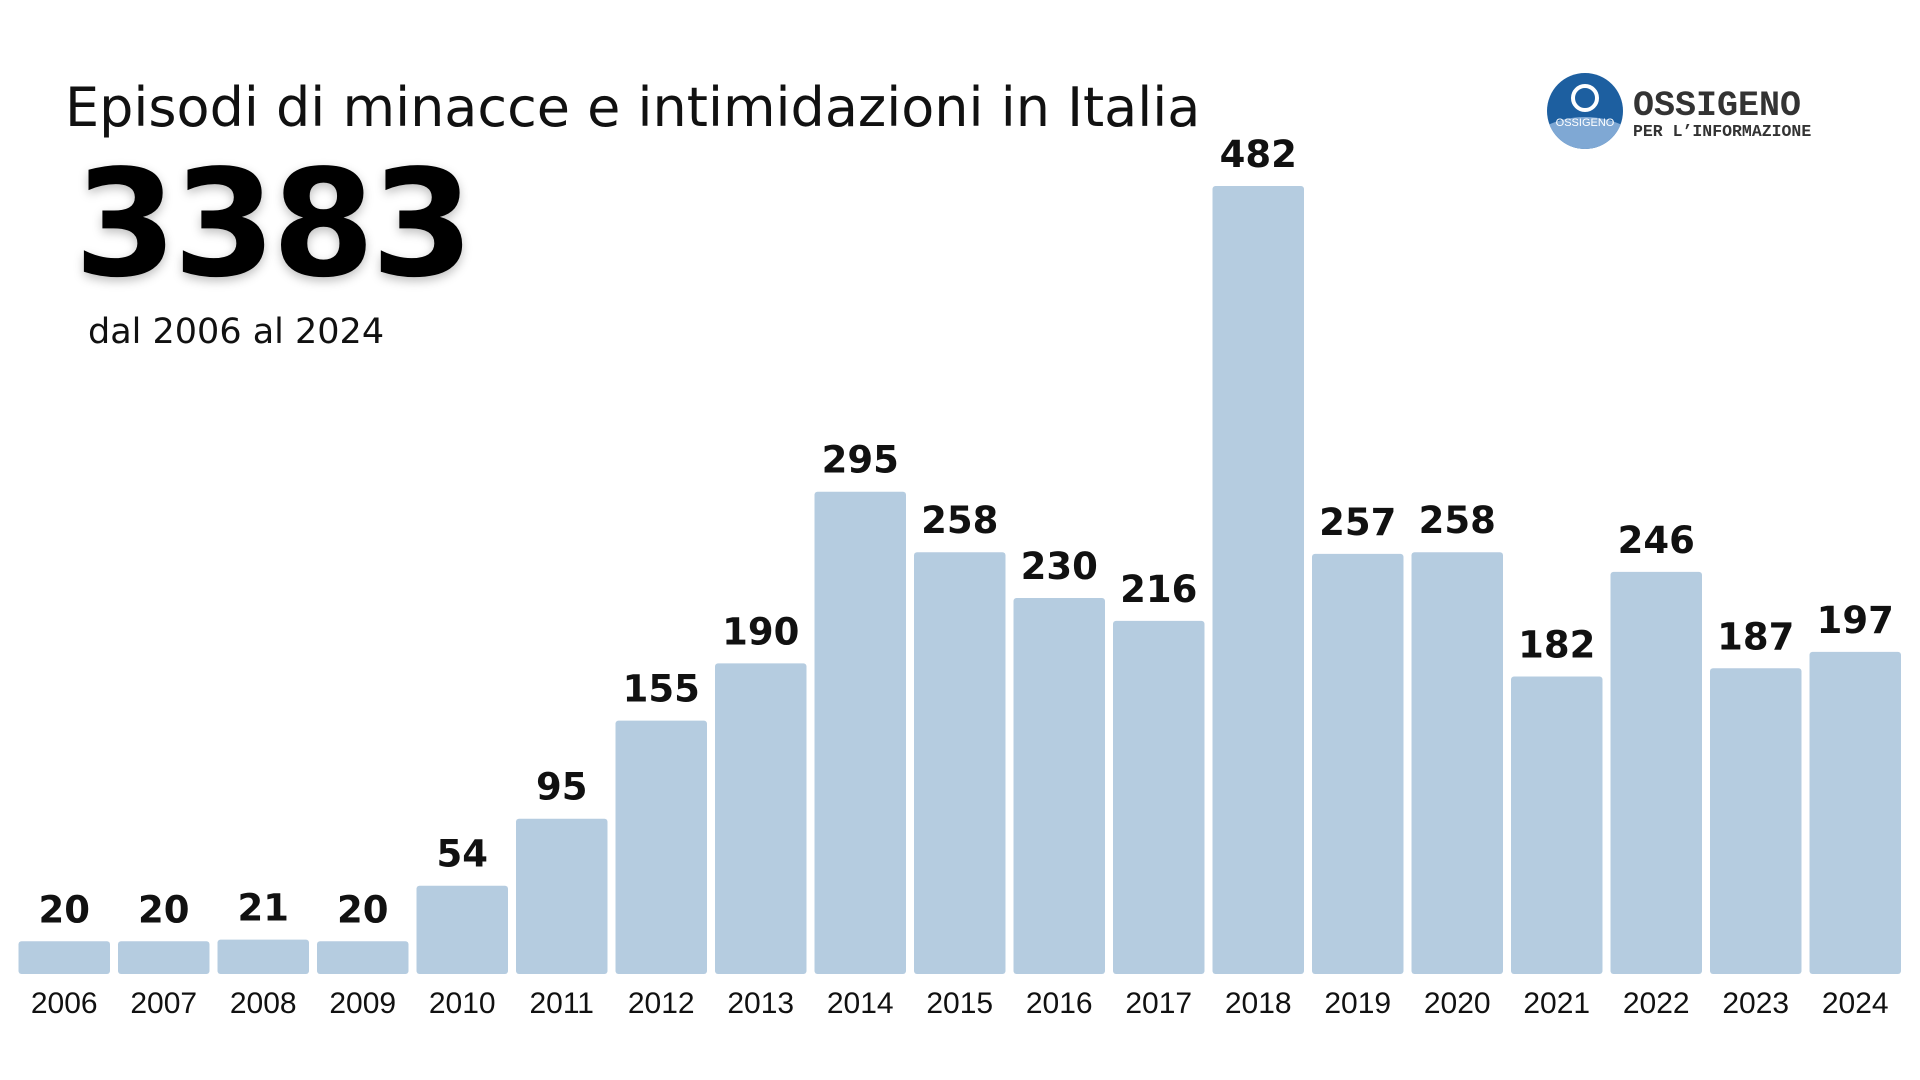  What do you see at coordinates (1159, 797) in the screenshot?
I see `bar-2017` at bounding box center [1159, 797].